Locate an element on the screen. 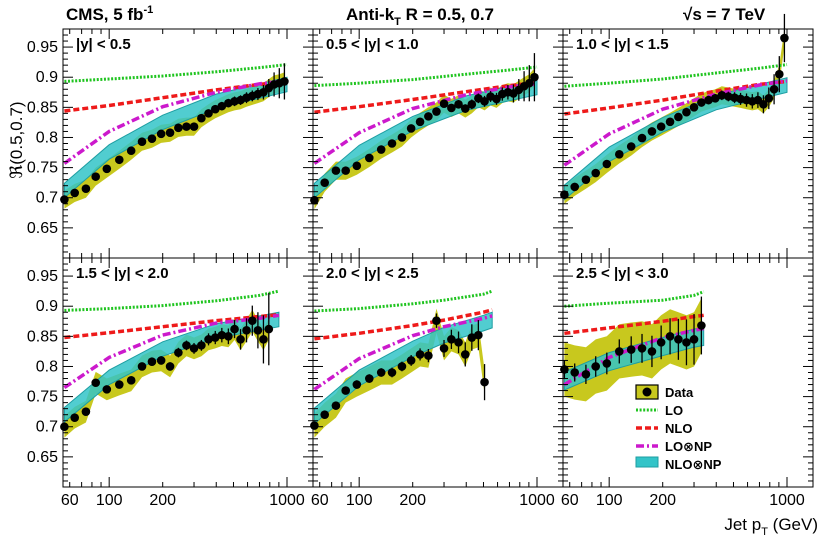  panel-label: 2.5 < |y| < 3.0 is located at coordinates (622, 273).